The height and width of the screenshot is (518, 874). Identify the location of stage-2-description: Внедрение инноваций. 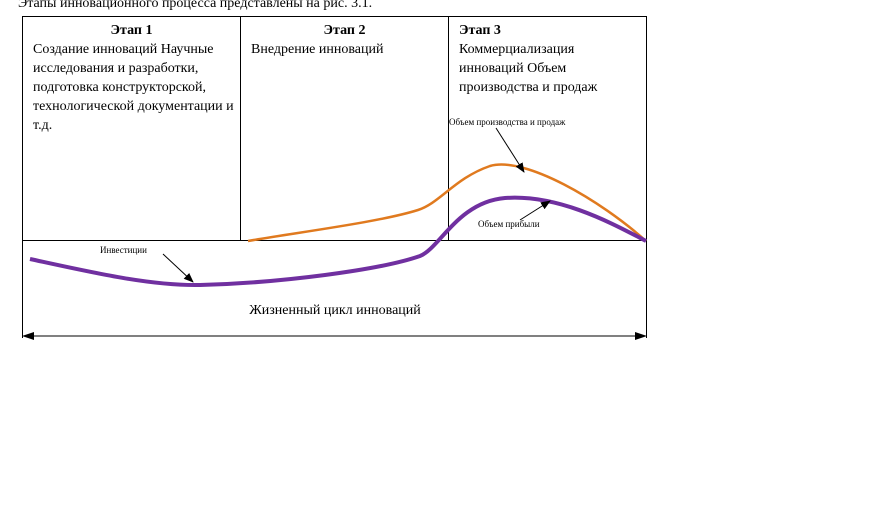
(317, 49).